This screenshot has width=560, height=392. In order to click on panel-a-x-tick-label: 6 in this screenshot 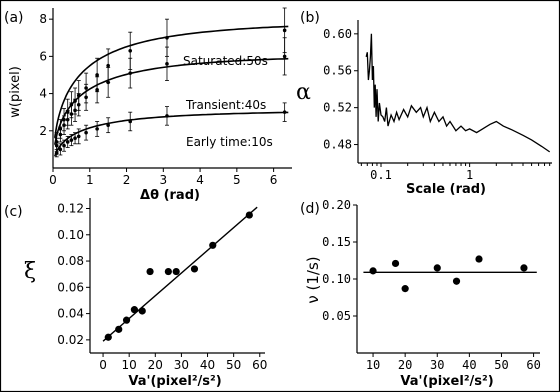, I will do `click(274, 180)`.